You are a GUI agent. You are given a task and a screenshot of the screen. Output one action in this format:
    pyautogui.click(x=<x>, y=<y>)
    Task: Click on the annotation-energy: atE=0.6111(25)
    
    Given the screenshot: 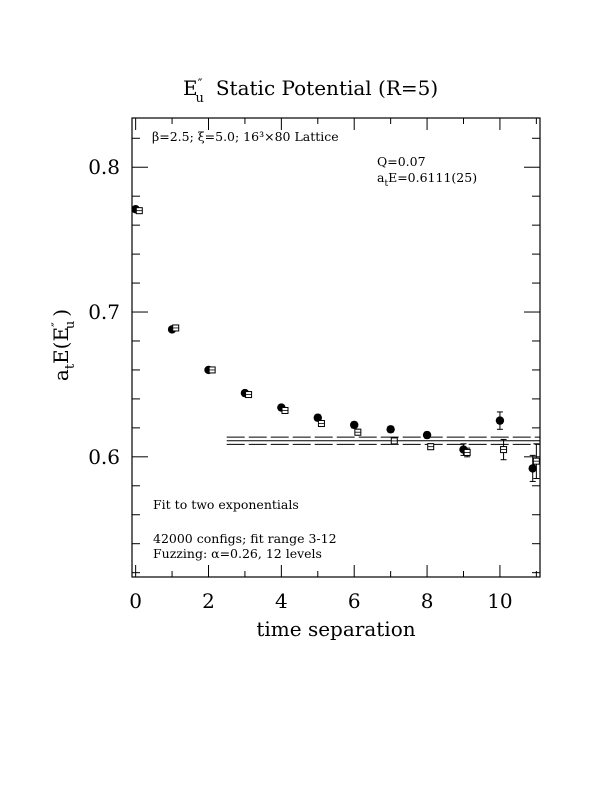 What is the action you would take?
    pyautogui.click(x=427, y=179)
    